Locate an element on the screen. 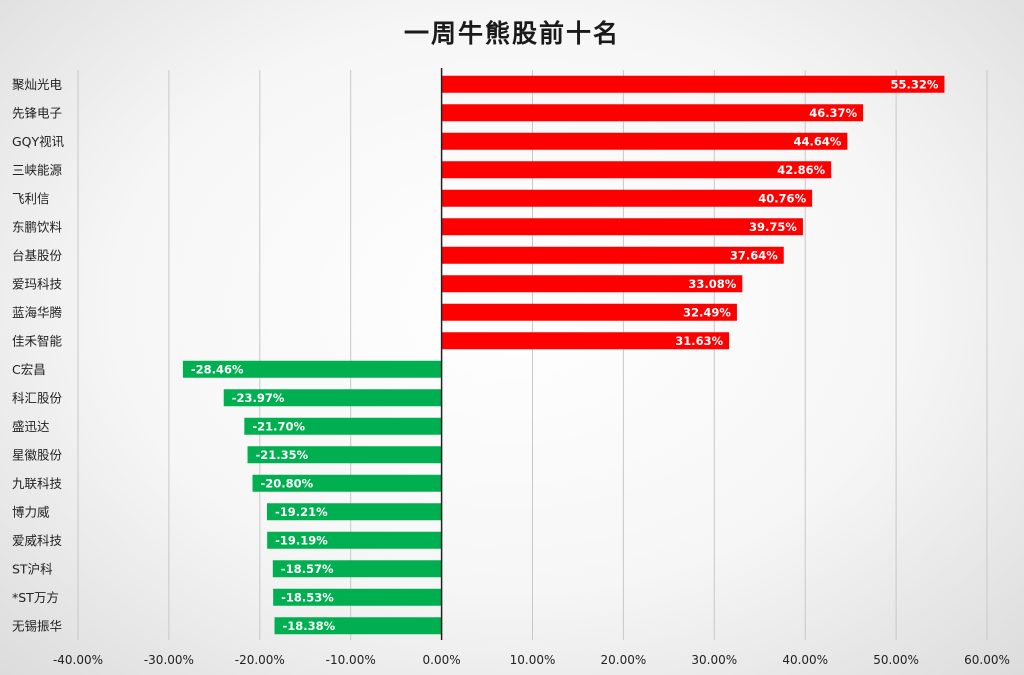  data-label: -19.19% is located at coordinates (301, 540).